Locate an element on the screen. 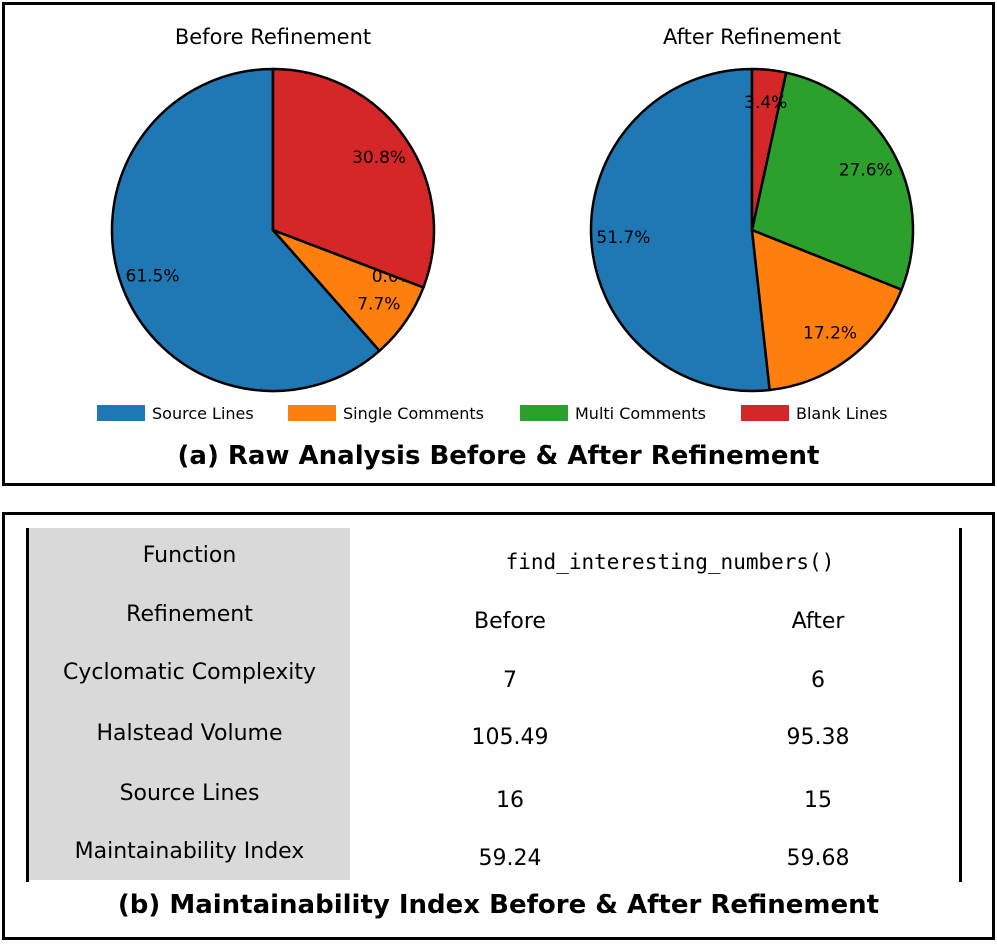 The image size is (997, 944). pie-label-blank-lines: 3.4% is located at coordinates (765, 103).